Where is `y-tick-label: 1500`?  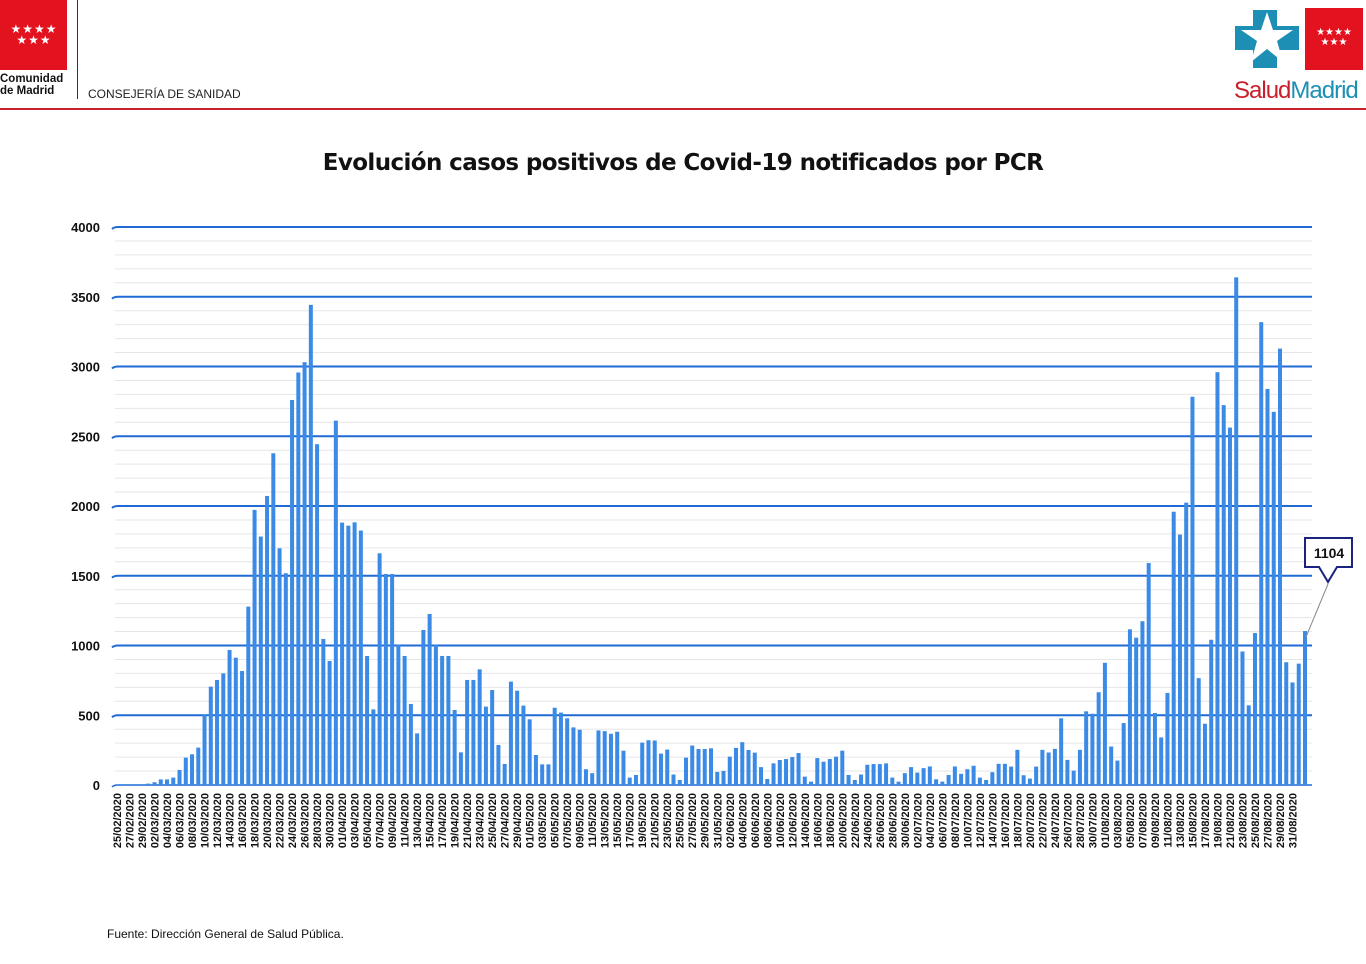 y-tick-label: 1500 is located at coordinates (85, 576).